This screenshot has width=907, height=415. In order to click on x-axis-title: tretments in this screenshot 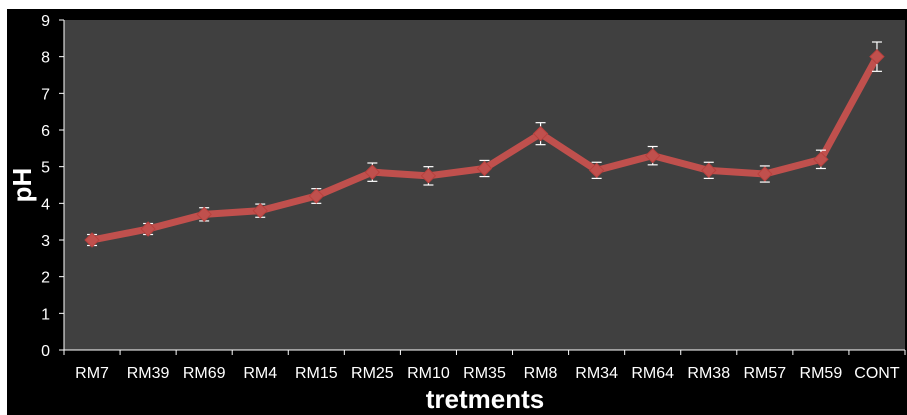, I will do `click(485, 399)`.